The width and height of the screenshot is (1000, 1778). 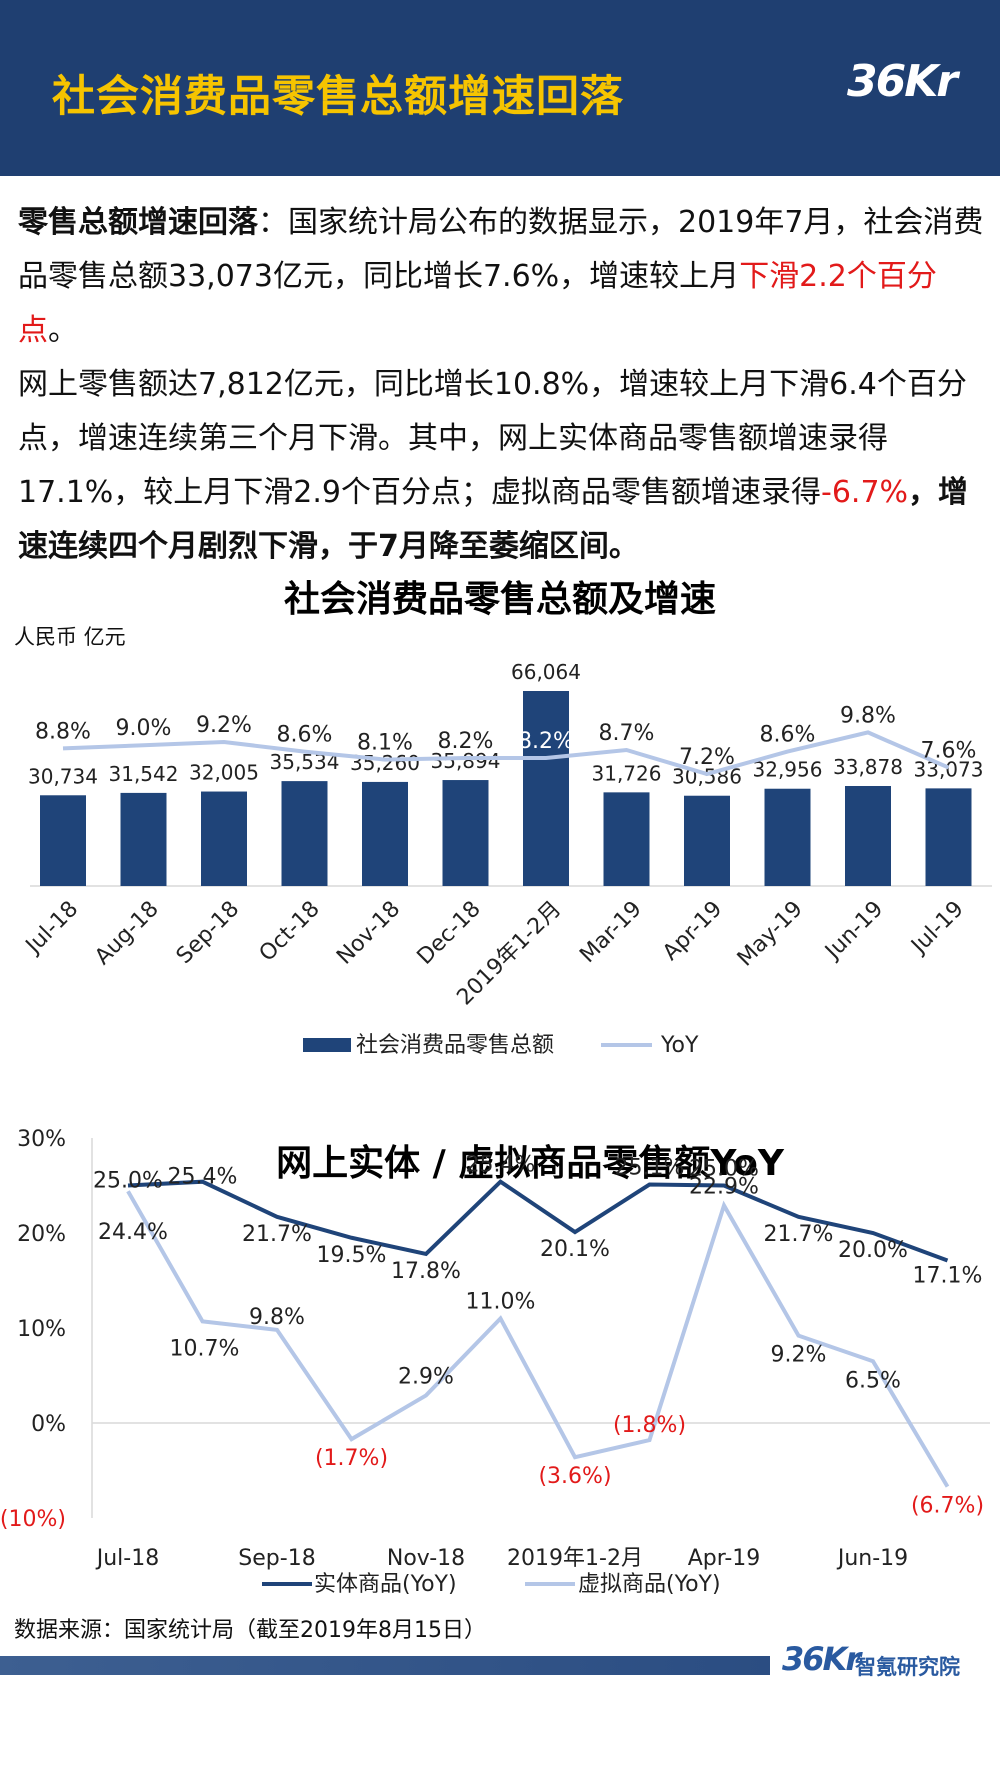 I want to click on intro-p2-red: -6.7%, so click(x=865, y=492).